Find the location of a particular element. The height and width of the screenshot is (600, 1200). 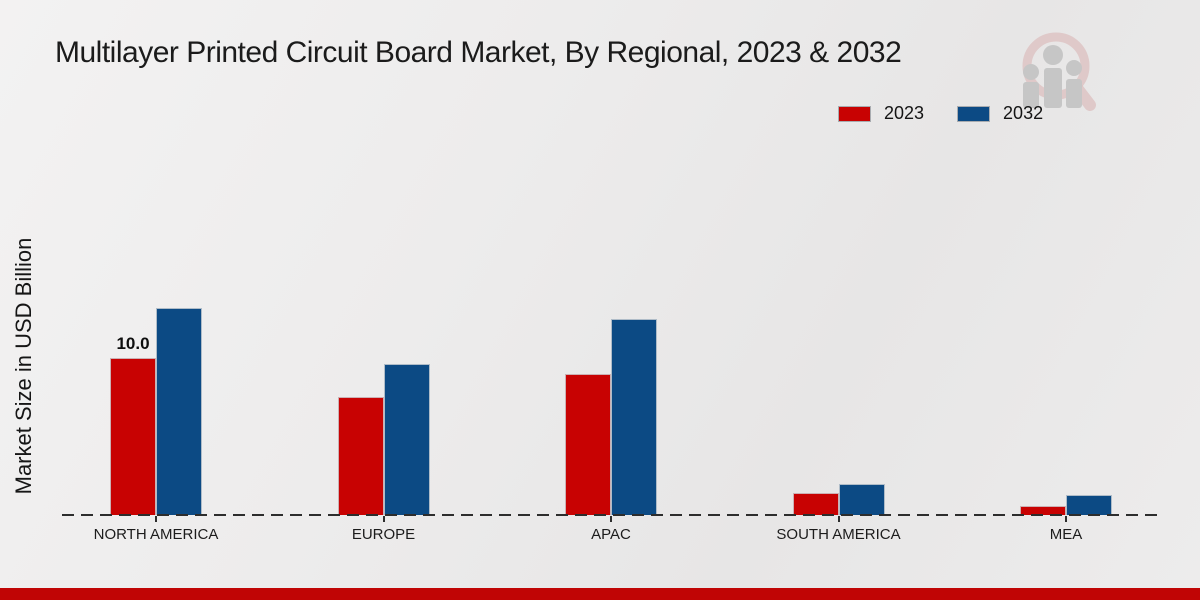

x-axis-category-label: SOUTH AMERICA is located at coordinates (838, 534).